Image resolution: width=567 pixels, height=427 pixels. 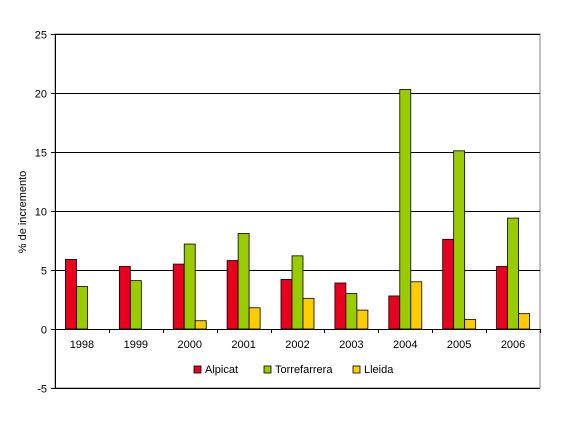 I want to click on legend-swatch-lleida, so click(x=356, y=369).